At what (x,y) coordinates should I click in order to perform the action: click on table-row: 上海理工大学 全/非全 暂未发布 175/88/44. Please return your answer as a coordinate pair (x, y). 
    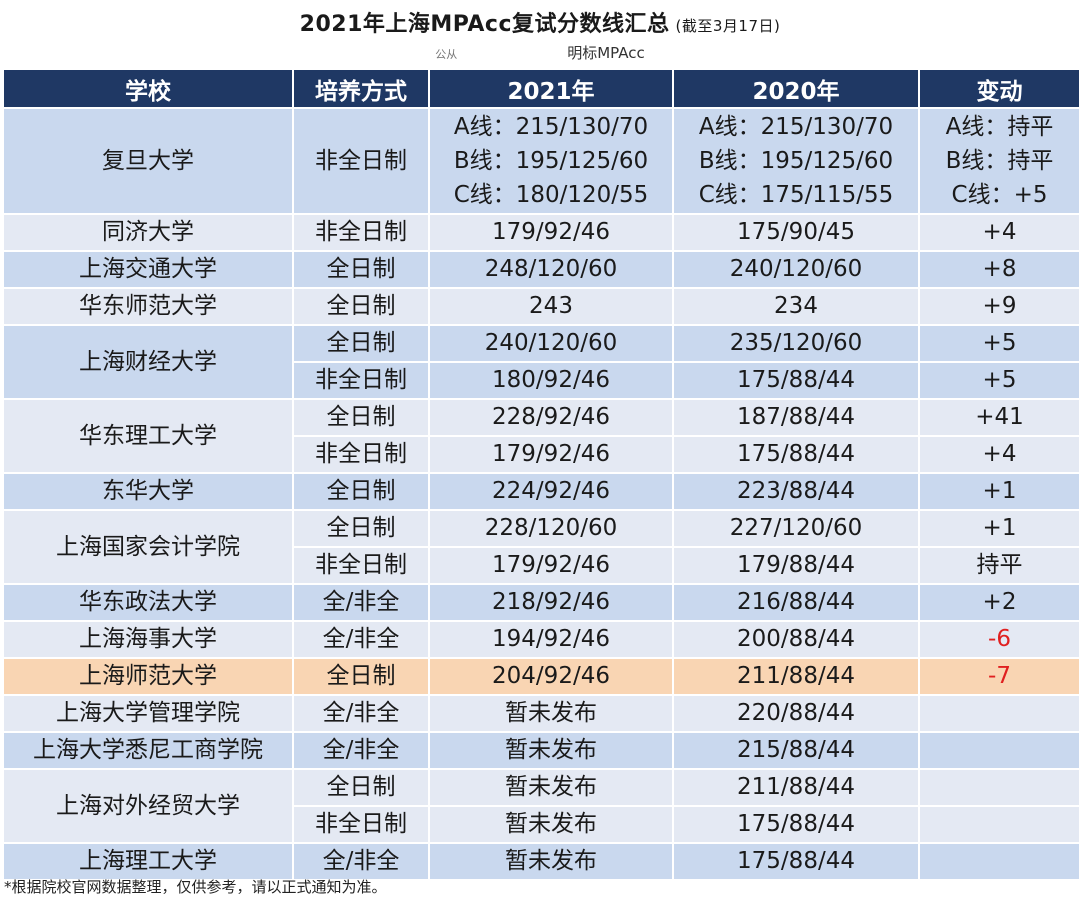
    Looking at the image, I should click on (541, 861).